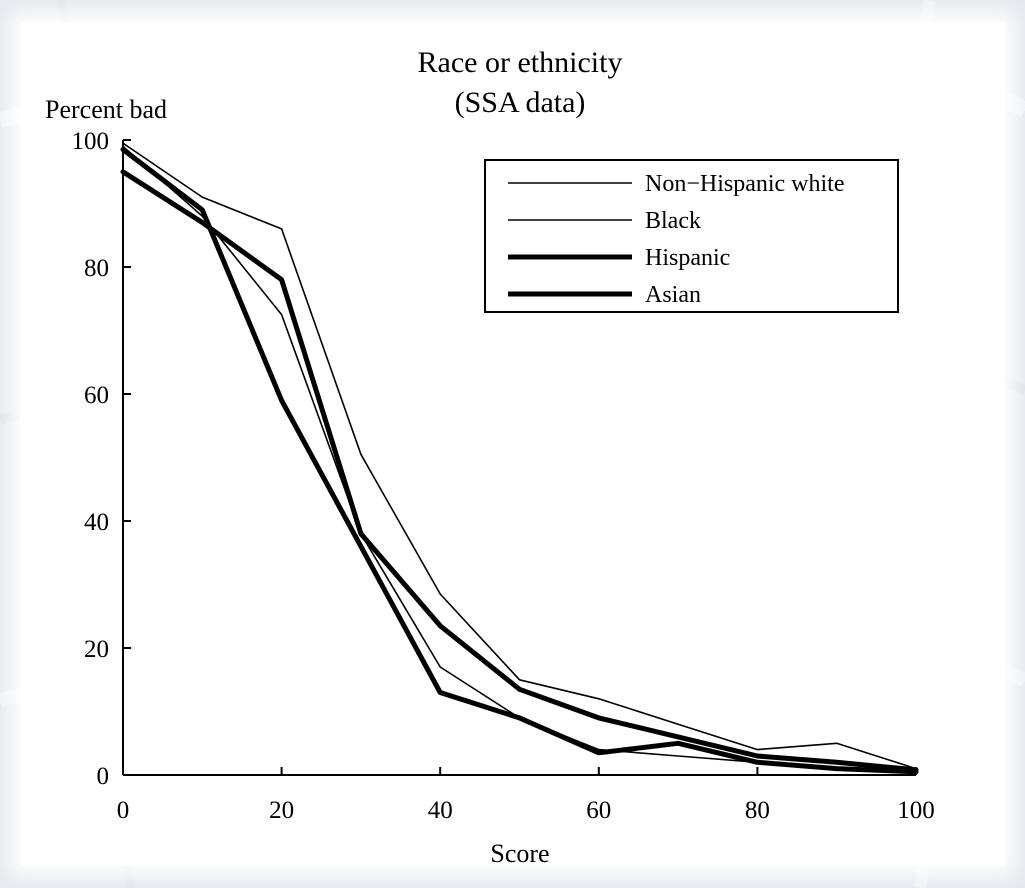 The image size is (1025, 888). I want to click on legend-box, so click(691, 236).